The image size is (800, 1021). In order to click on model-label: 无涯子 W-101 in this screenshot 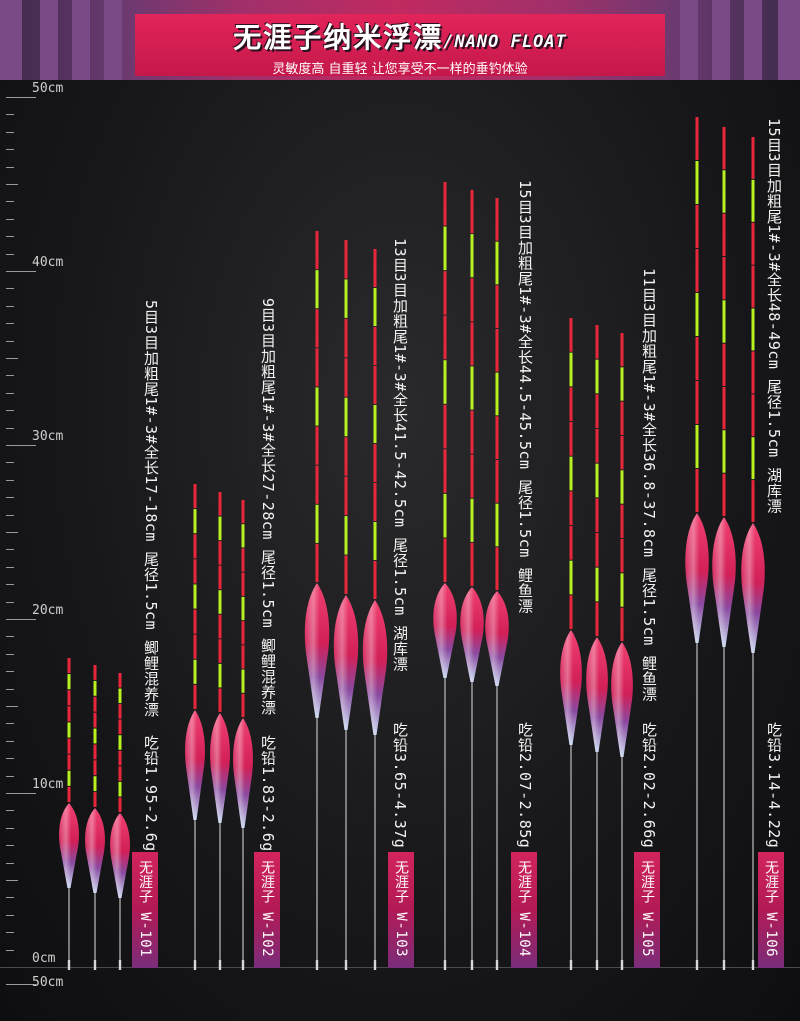, I will do `click(145, 909)`.